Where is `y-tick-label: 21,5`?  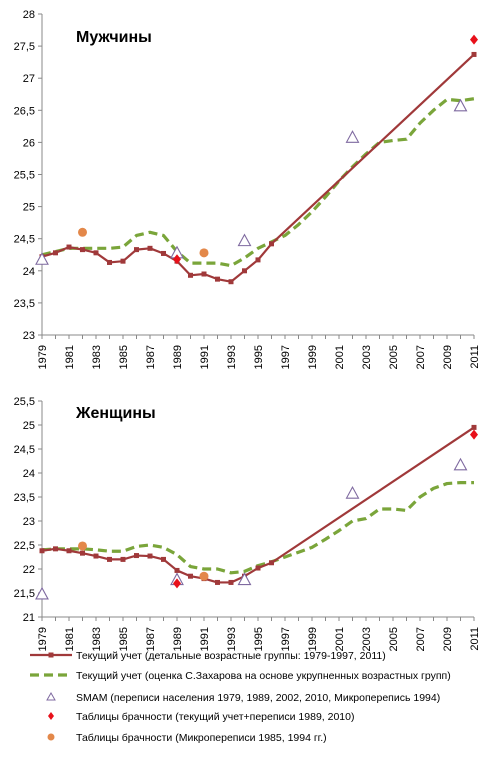 y-tick-label: 21,5 is located at coordinates (24, 594).